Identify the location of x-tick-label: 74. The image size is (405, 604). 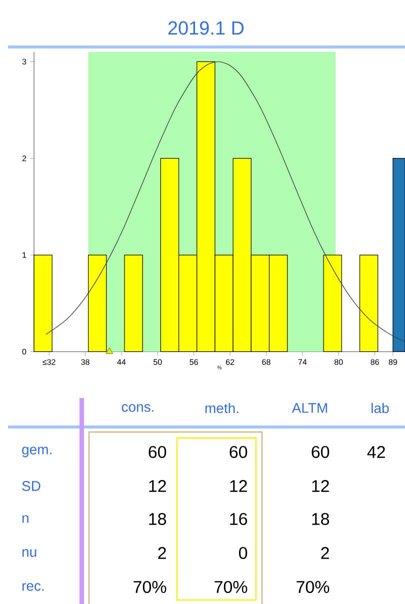
(302, 362).